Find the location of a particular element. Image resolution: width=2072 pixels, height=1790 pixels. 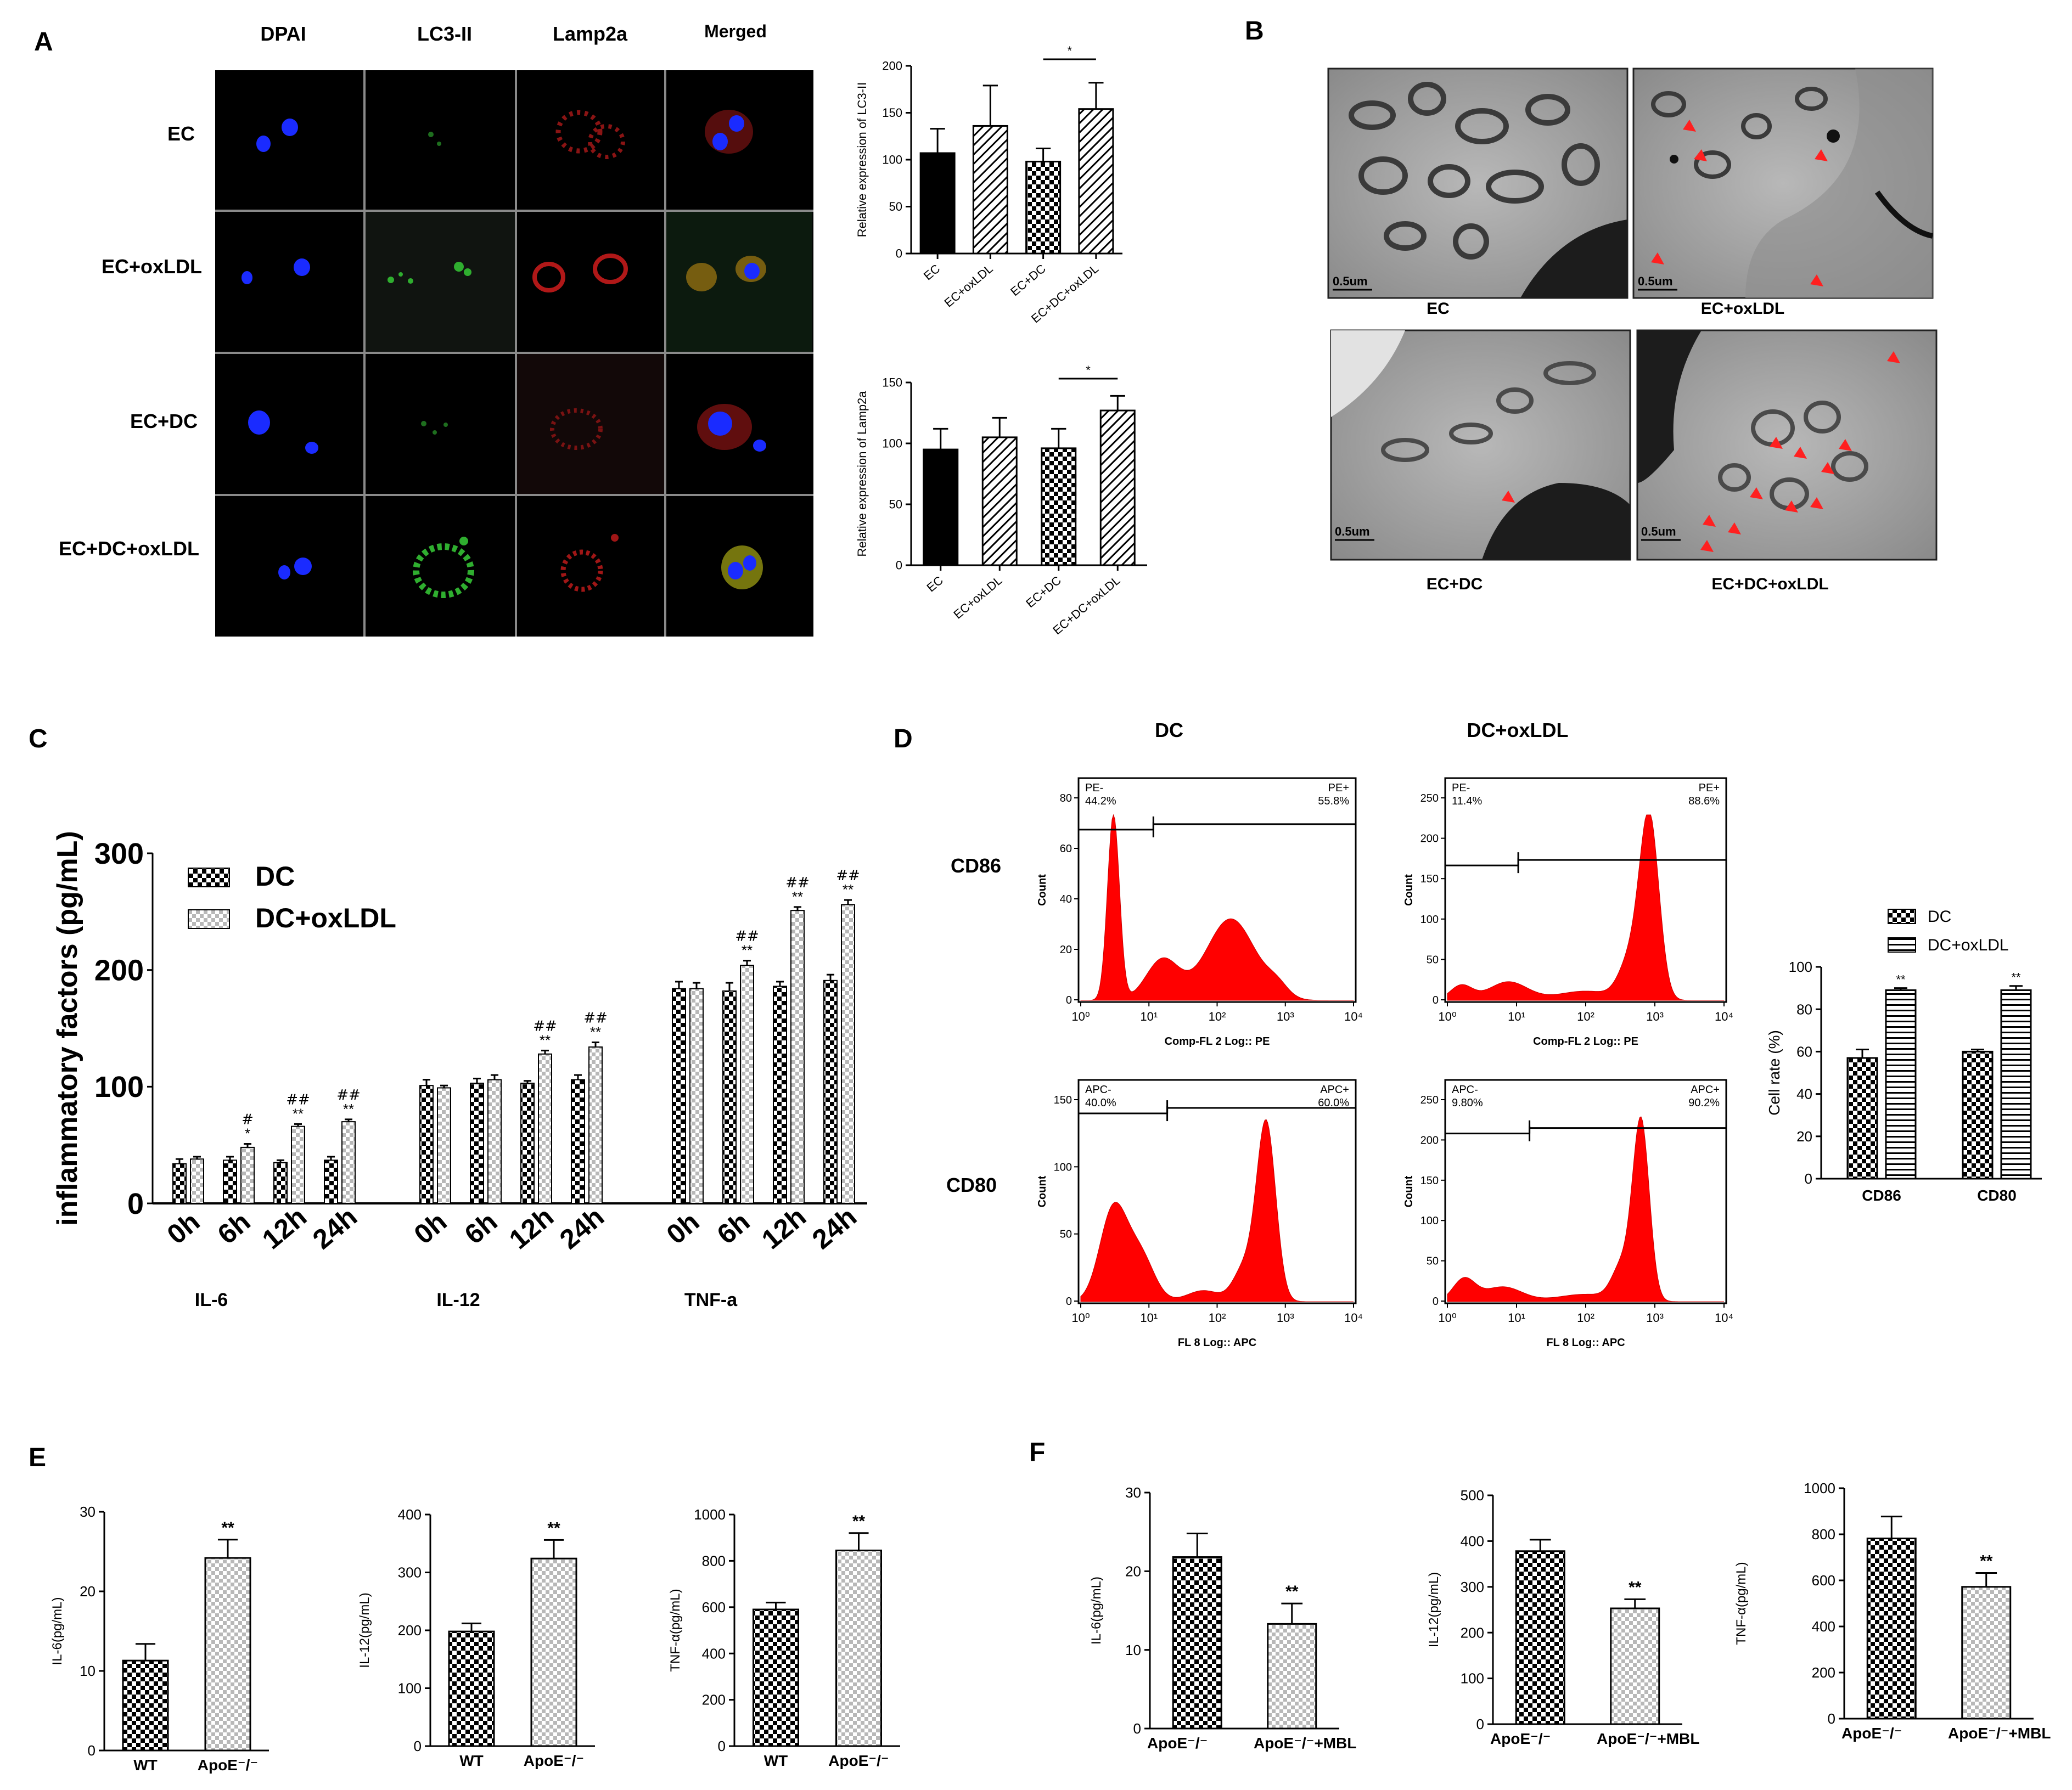

E2-y-axis-label: IL-12(pg/mL) is located at coordinates (364, 1630).